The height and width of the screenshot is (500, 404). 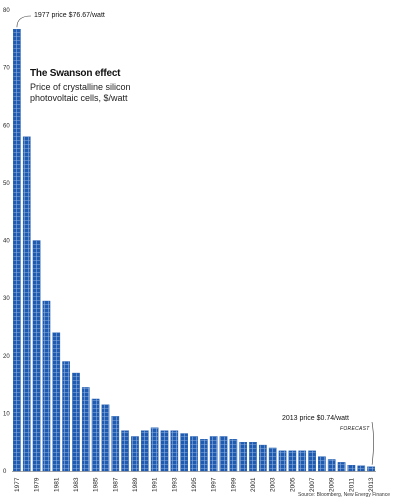 What do you see at coordinates (76, 484) in the screenshot?
I see `x-tick-label-1983: 1983` at bounding box center [76, 484].